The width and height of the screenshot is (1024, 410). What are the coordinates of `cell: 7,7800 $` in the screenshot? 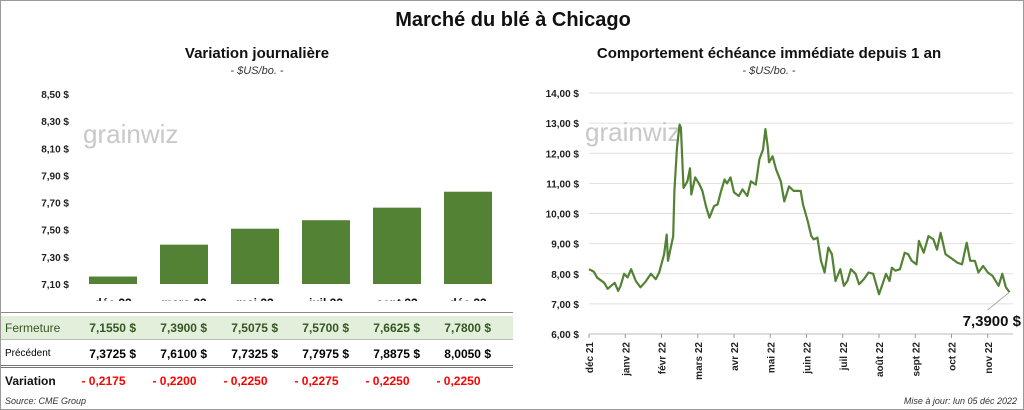 It's located at (467, 327).